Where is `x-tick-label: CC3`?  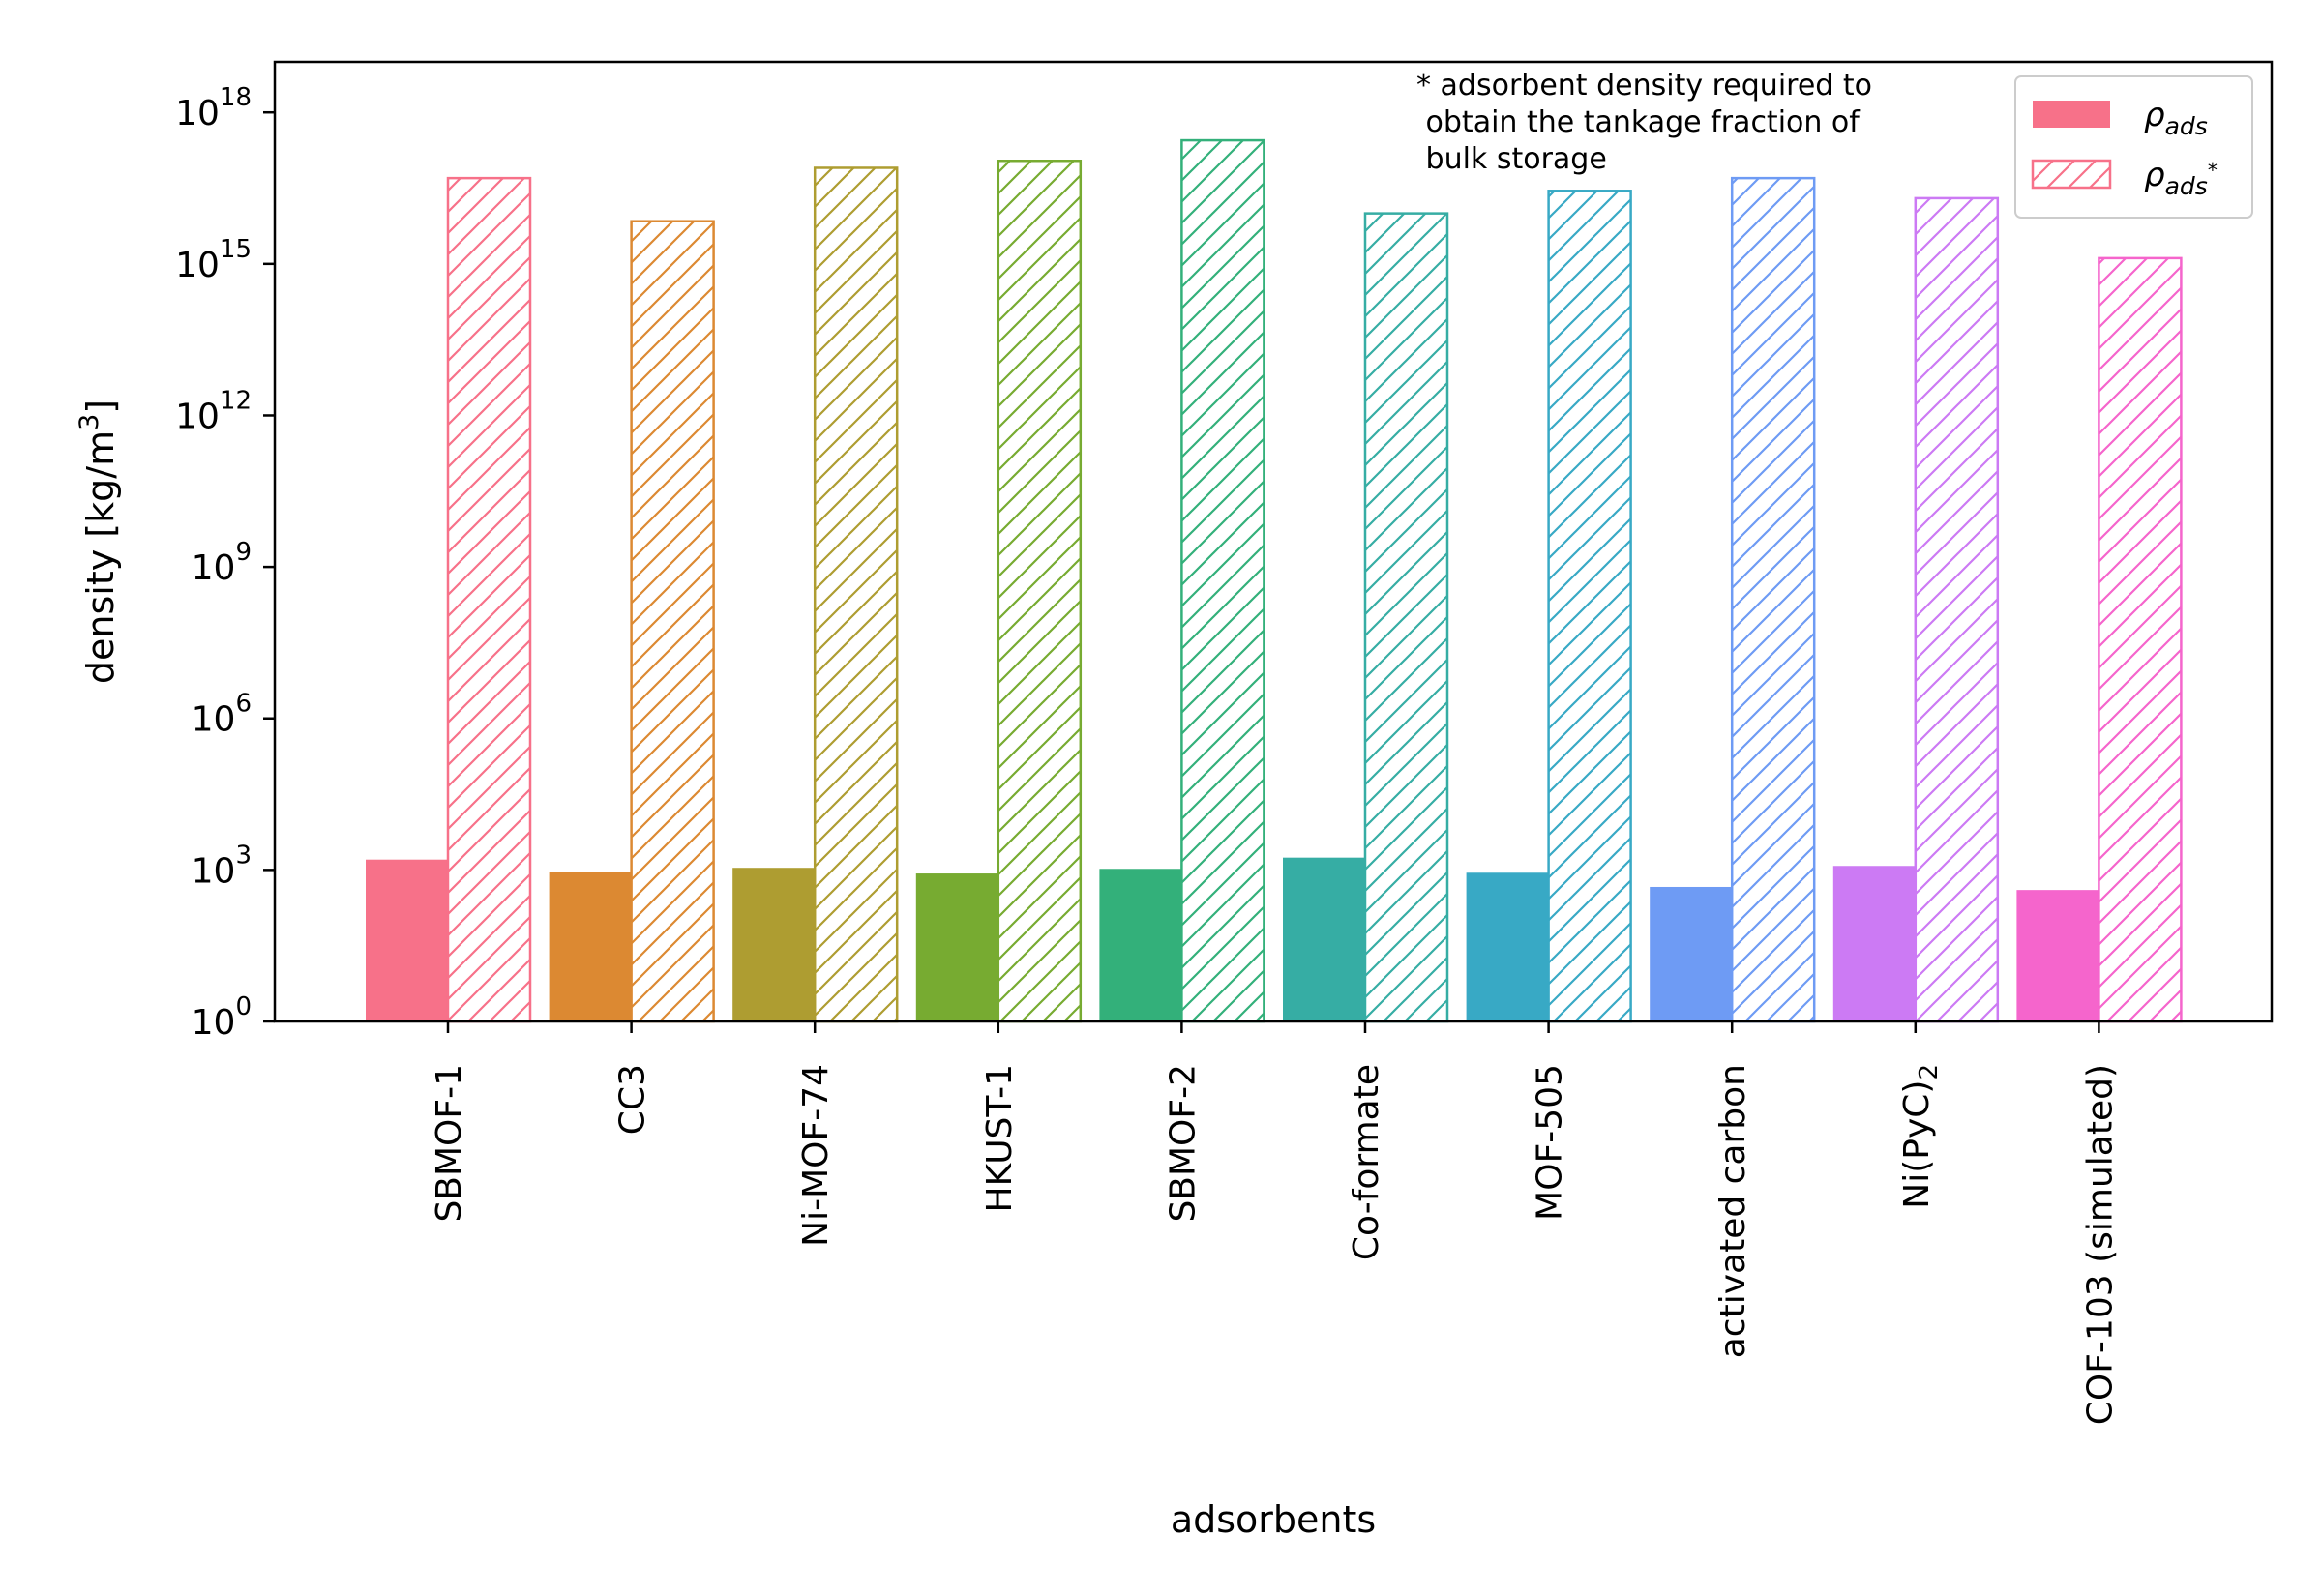
x-tick-label: CC3 is located at coordinates (633, 1099).